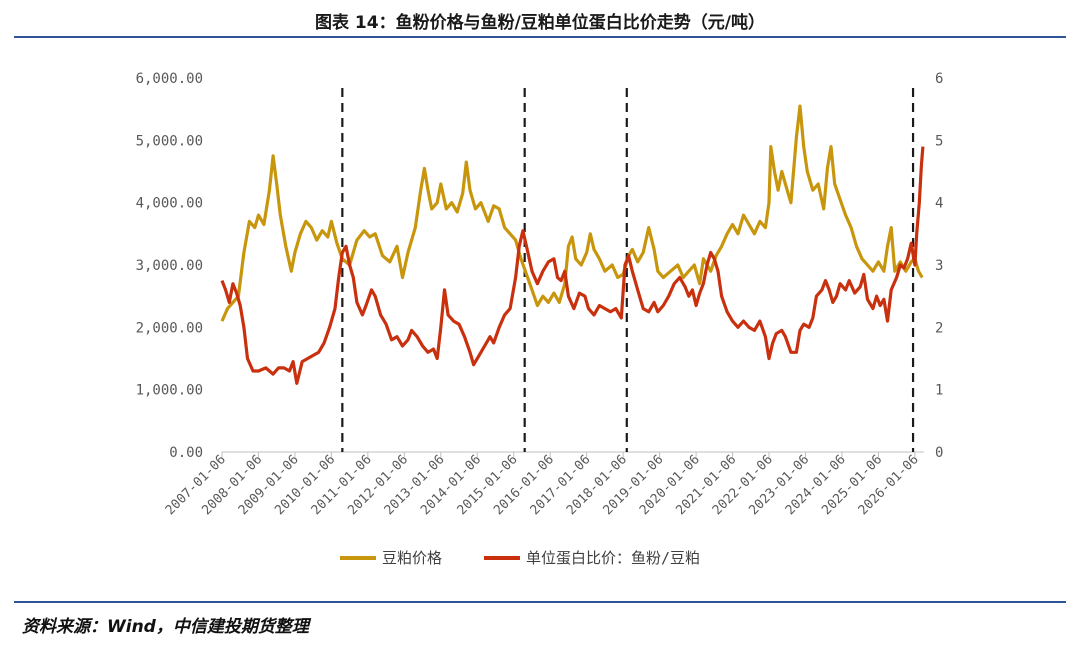 This screenshot has width=1080, height=648. I want to click on y-right-tick-label: 2, so click(939, 328).